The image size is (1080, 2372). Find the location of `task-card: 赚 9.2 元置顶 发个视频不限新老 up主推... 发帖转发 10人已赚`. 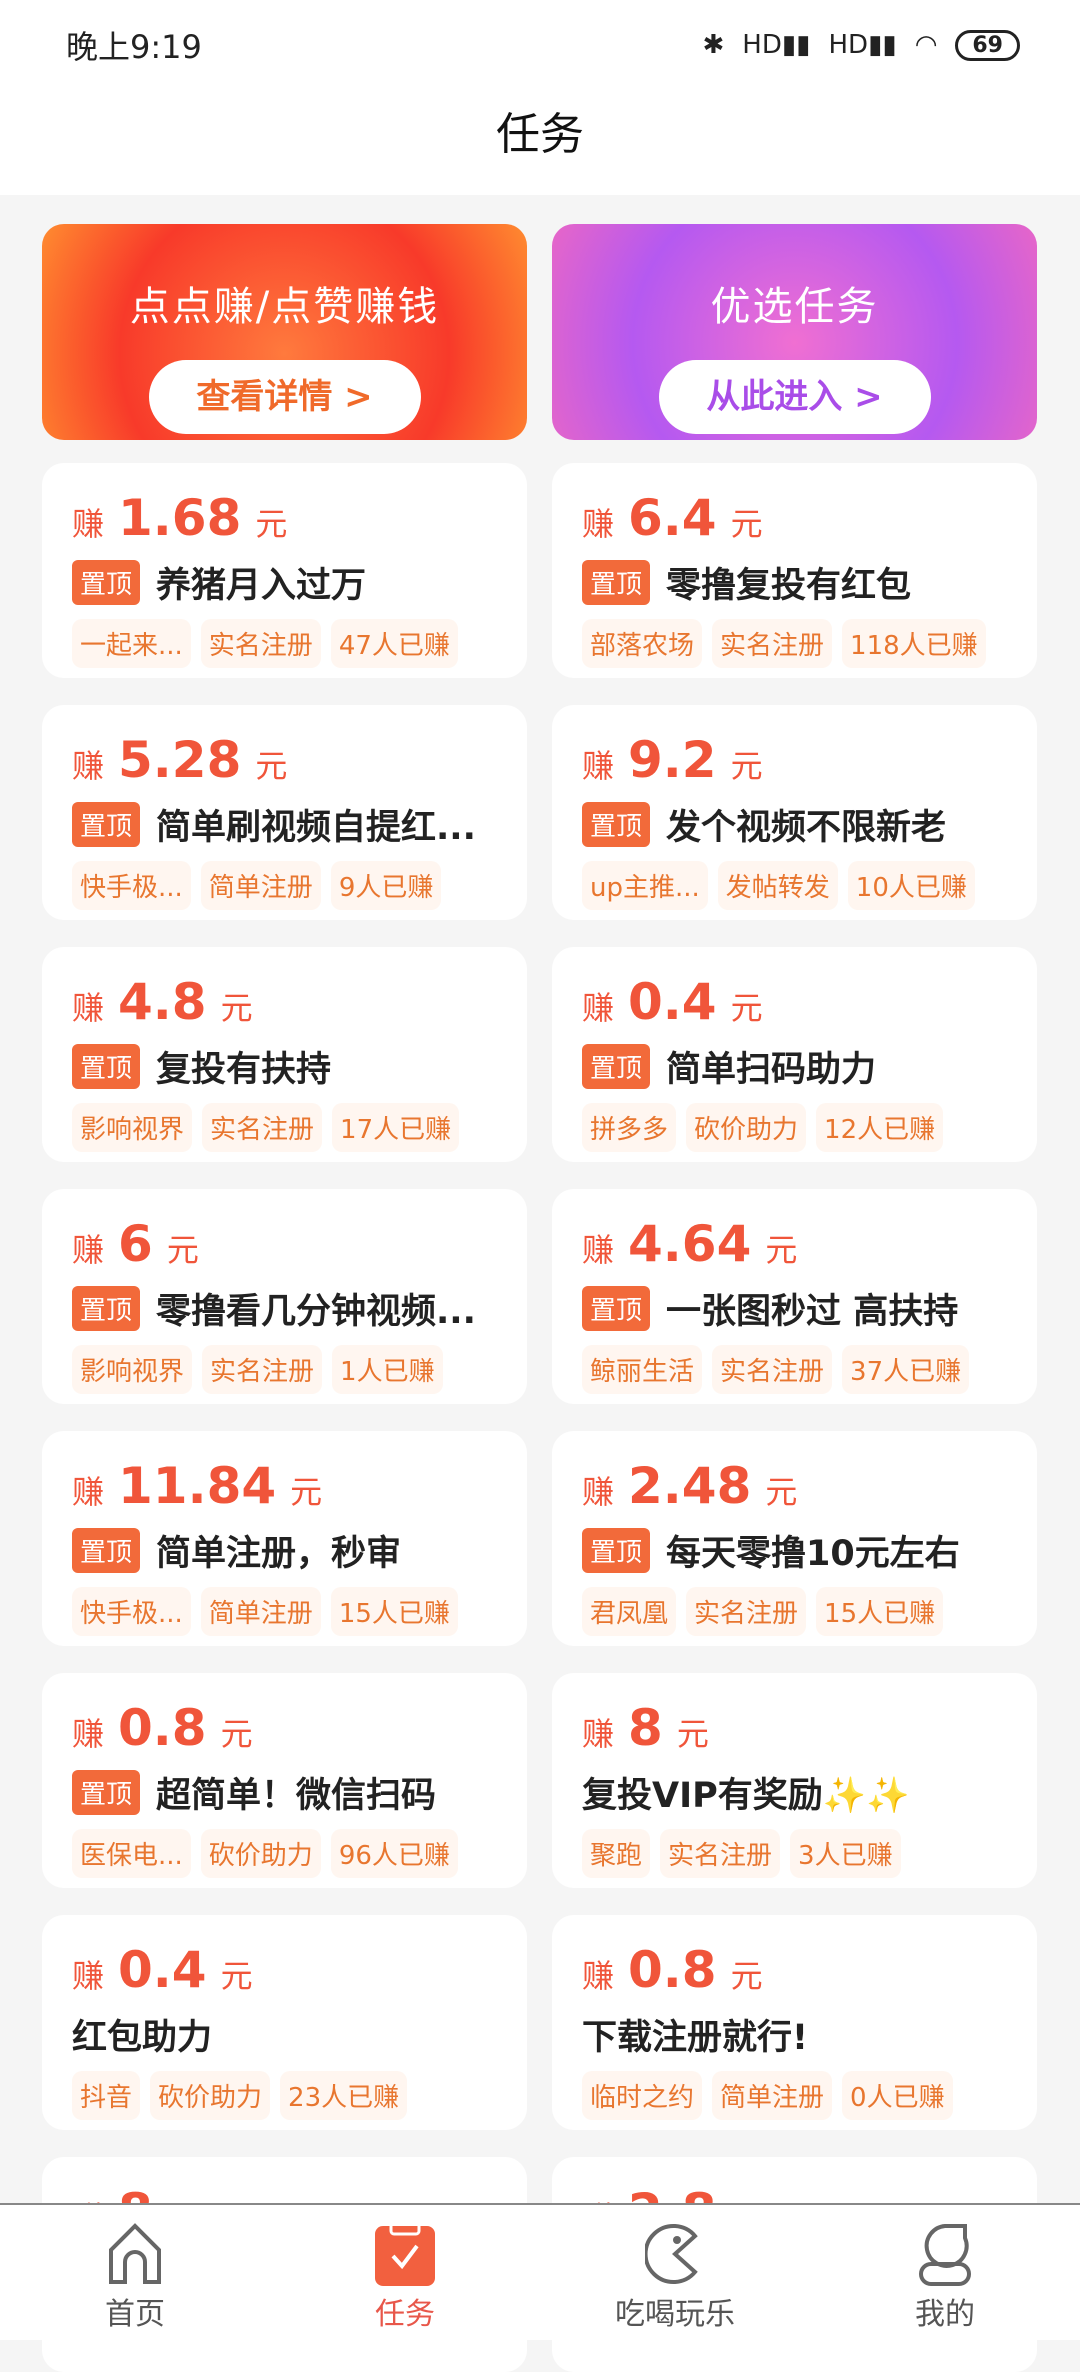

task-card: 赚 9.2 元置顶 发个视频不限新老 up主推... 发帖转发 10人已赚 is located at coordinates (794, 812).